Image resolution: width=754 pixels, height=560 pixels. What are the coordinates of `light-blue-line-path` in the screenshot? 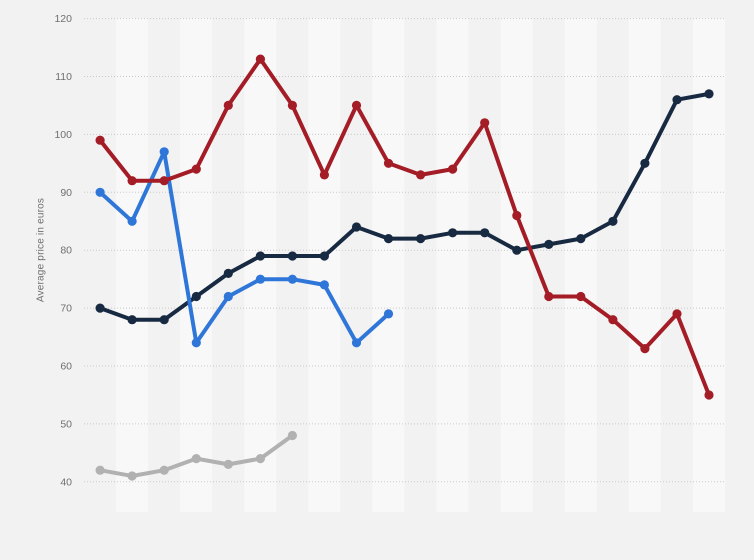 It's located at (244, 247).